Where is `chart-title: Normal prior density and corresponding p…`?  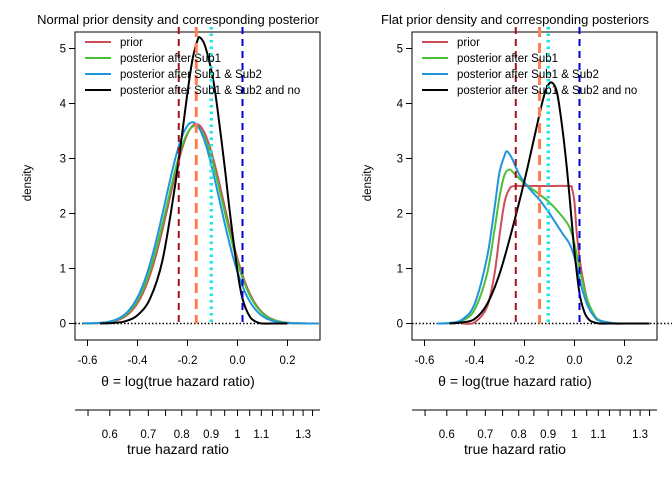 chart-title: Normal prior density and corresponding p… is located at coordinates (178, 19).